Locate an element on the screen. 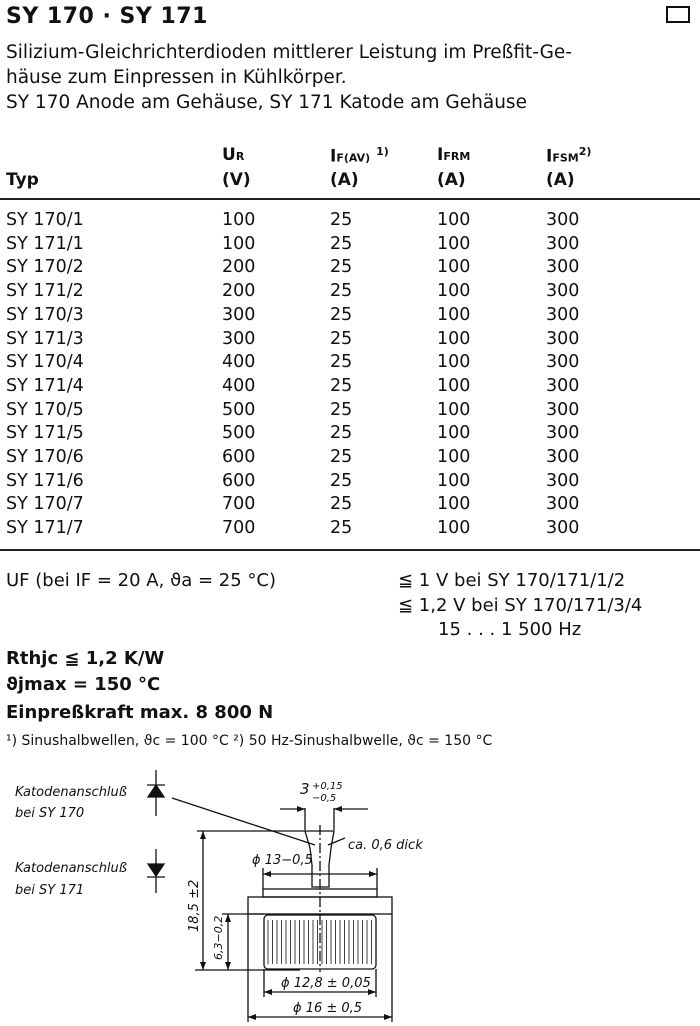 The image size is (700, 1026). thermal-resistance: Rthjc ≦ 1,2 K/W is located at coordinates (85, 658).